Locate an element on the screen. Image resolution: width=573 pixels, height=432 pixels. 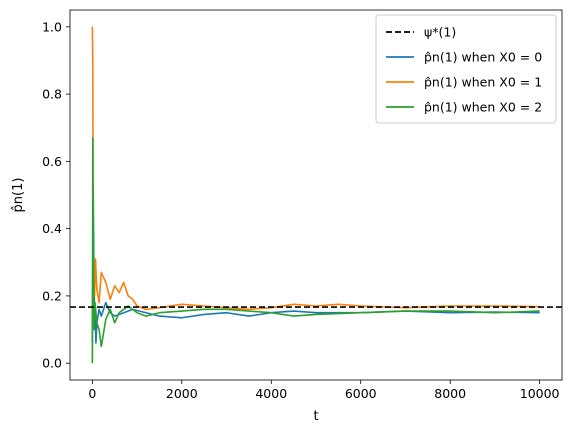
y-tick-label: 0.2 is located at coordinates (52, 295).